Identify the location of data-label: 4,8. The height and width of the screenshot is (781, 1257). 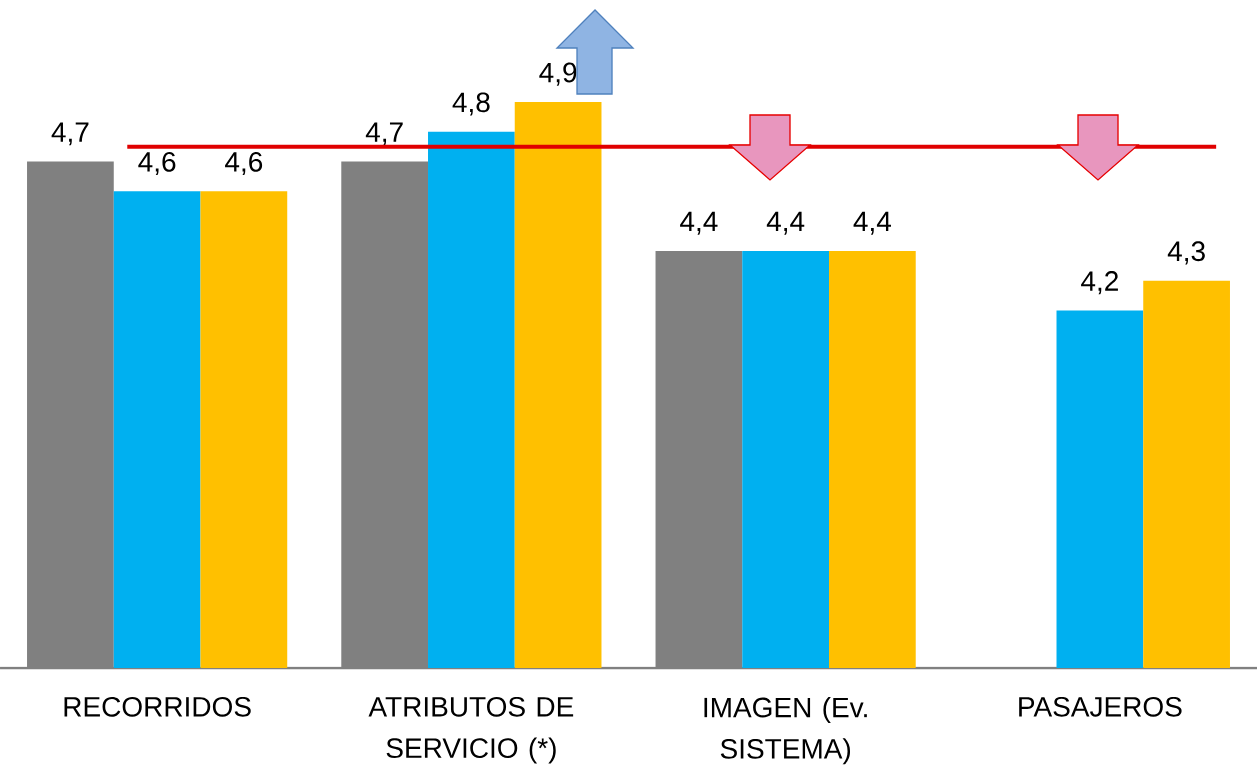
(471, 104).